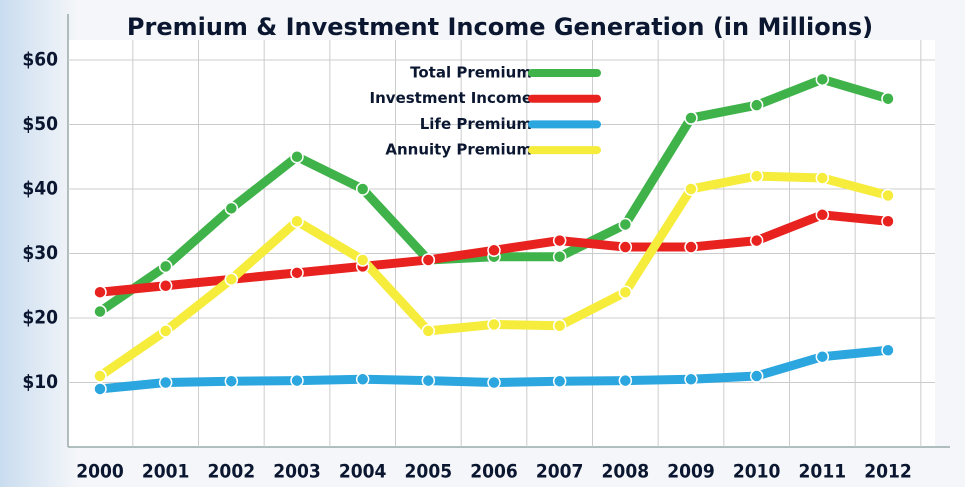 This screenshot has height=487, width=965. Describe the element at coordinates (626, 472) in the screenshot. I see `x-tick-label: 2008` at that location.